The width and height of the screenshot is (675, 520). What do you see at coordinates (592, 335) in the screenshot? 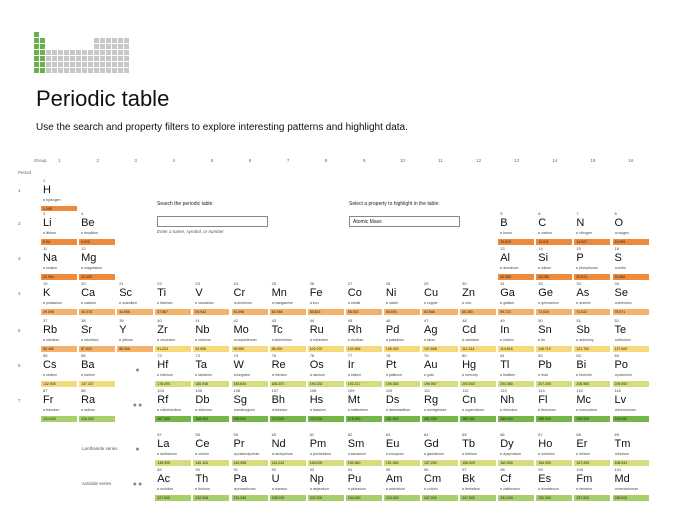
I see `element-cell-sb: 51 Sb antimony 121.760` at bounding box center [592, 335].